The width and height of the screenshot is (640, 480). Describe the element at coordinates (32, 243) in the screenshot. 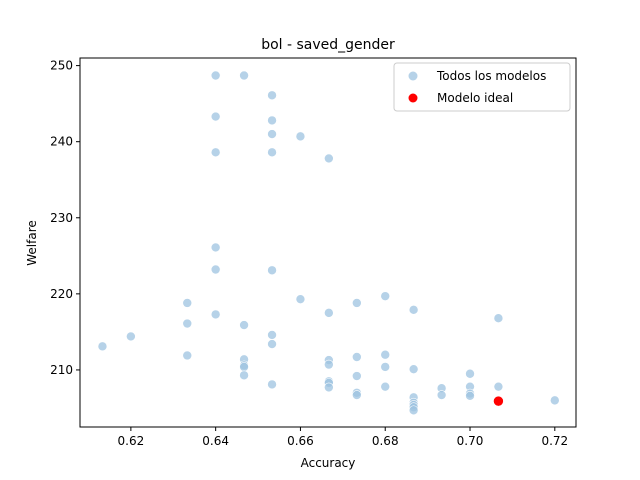

I see `y-axis-label: Welfare` at that location.